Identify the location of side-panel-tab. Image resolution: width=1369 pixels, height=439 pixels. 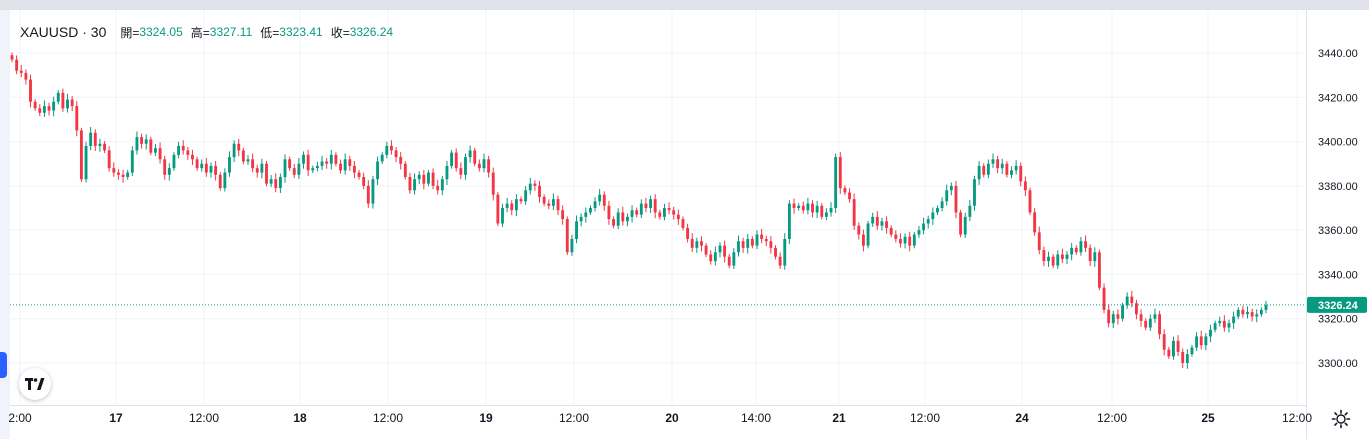
(3, 365).